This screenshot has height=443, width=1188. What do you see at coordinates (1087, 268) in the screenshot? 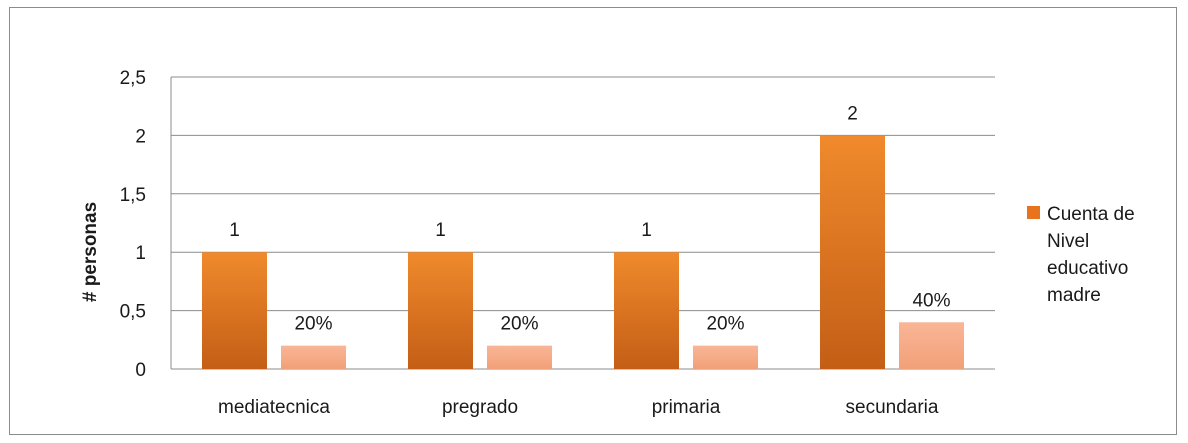
I see `legend-entry-text: educativo` at bounding box center [1087, 268].